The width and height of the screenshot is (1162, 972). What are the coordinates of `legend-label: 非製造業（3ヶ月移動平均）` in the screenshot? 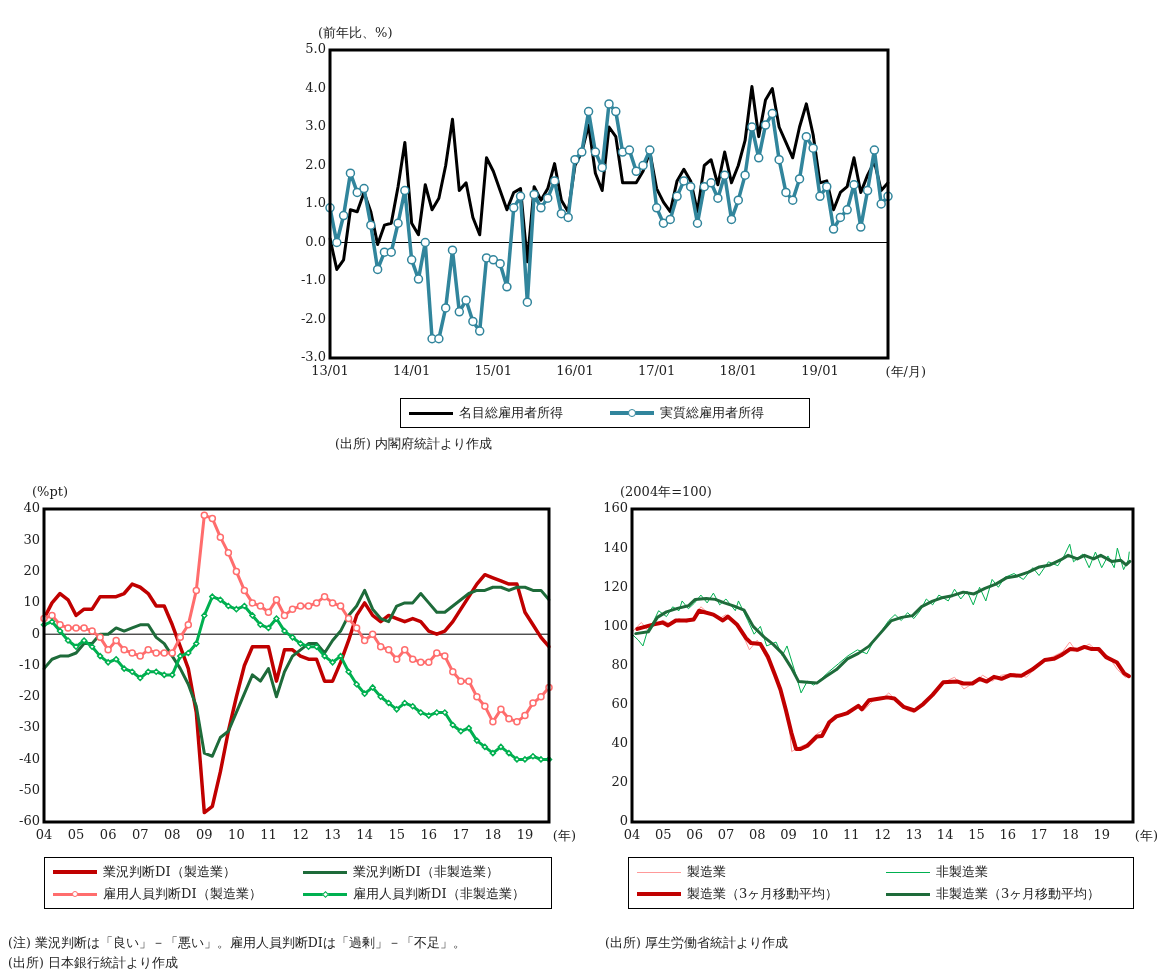 It's located at (1018, 894).